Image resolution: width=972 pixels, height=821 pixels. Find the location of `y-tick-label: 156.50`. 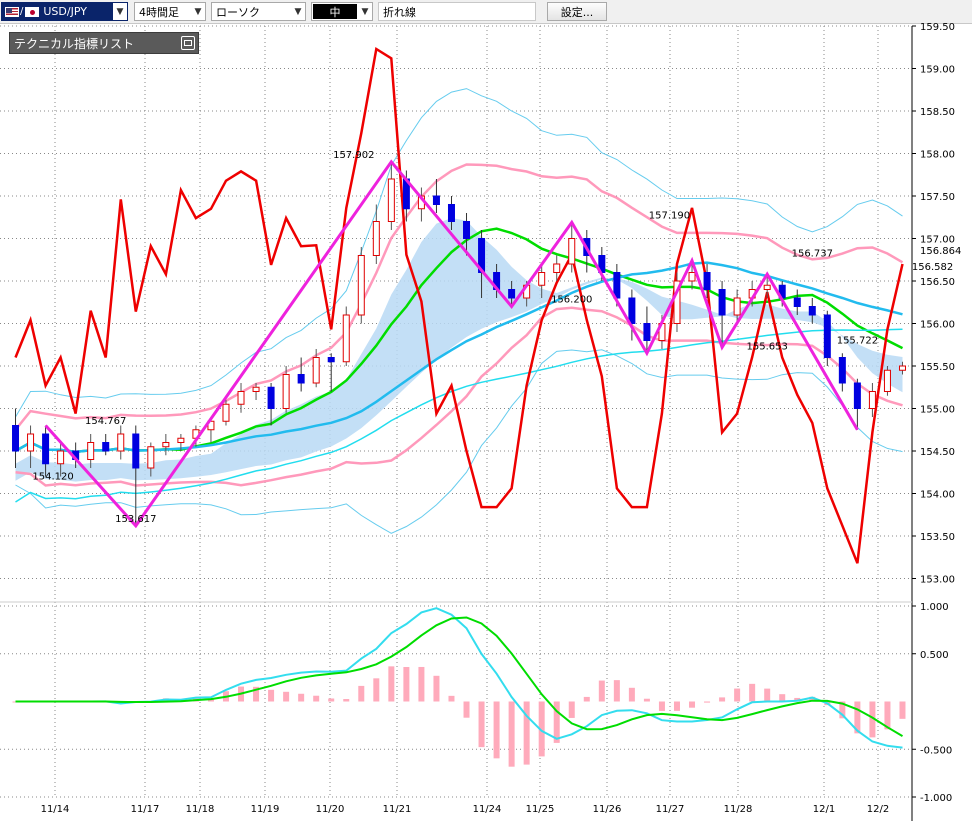

y-tick-label: 156.50 is located at coordinates (937, 282).